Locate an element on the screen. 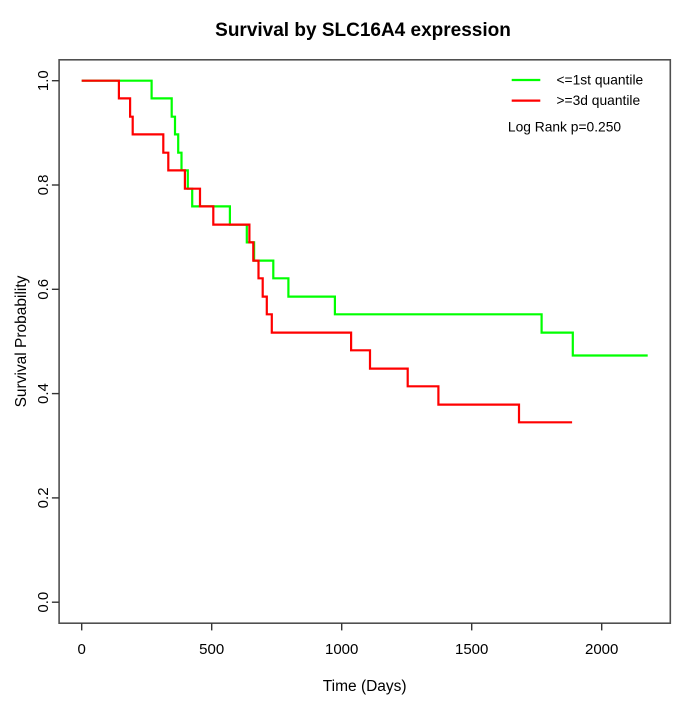 The height and width of the screenshot is (705, 700). x-axis-label: Time (Days) is located at coordinates (365, 686).